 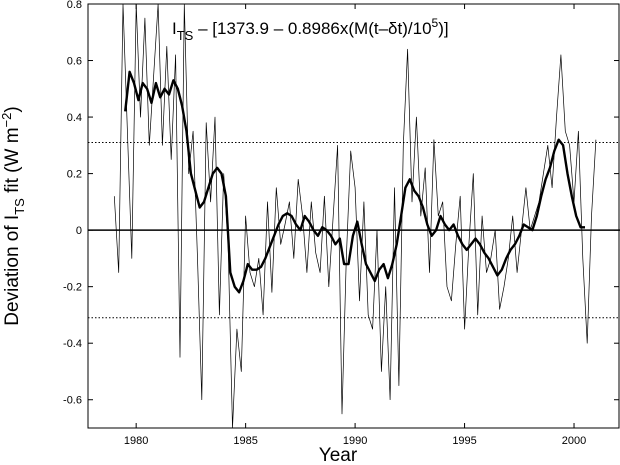 What do you see at coordinates (19, 206) in the screenshot?
I see `ylabel-ts-subscript: TS` at bounding box center [19, 206].